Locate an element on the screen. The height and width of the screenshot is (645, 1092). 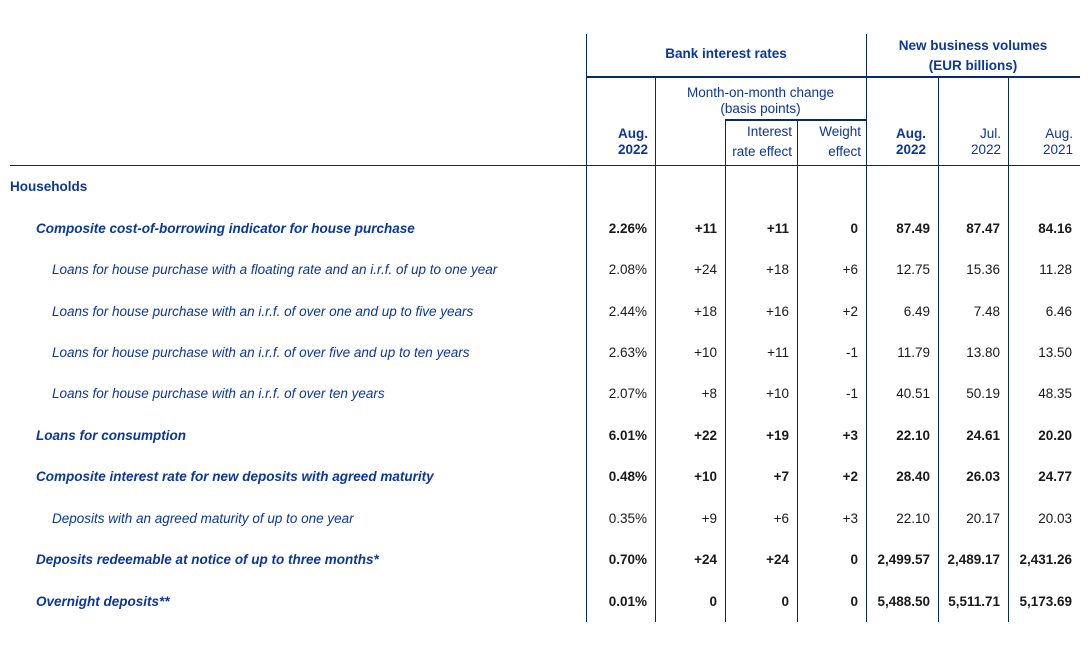
data-cell: 26.03 is located at coordinates (983, 477).